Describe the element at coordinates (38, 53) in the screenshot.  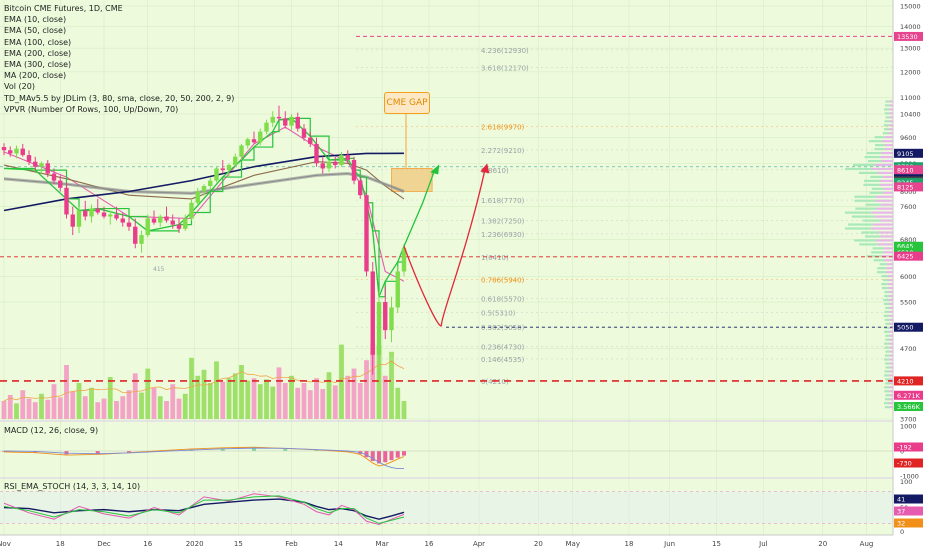
I see `legend-item: EMA (200, close)` at that location.